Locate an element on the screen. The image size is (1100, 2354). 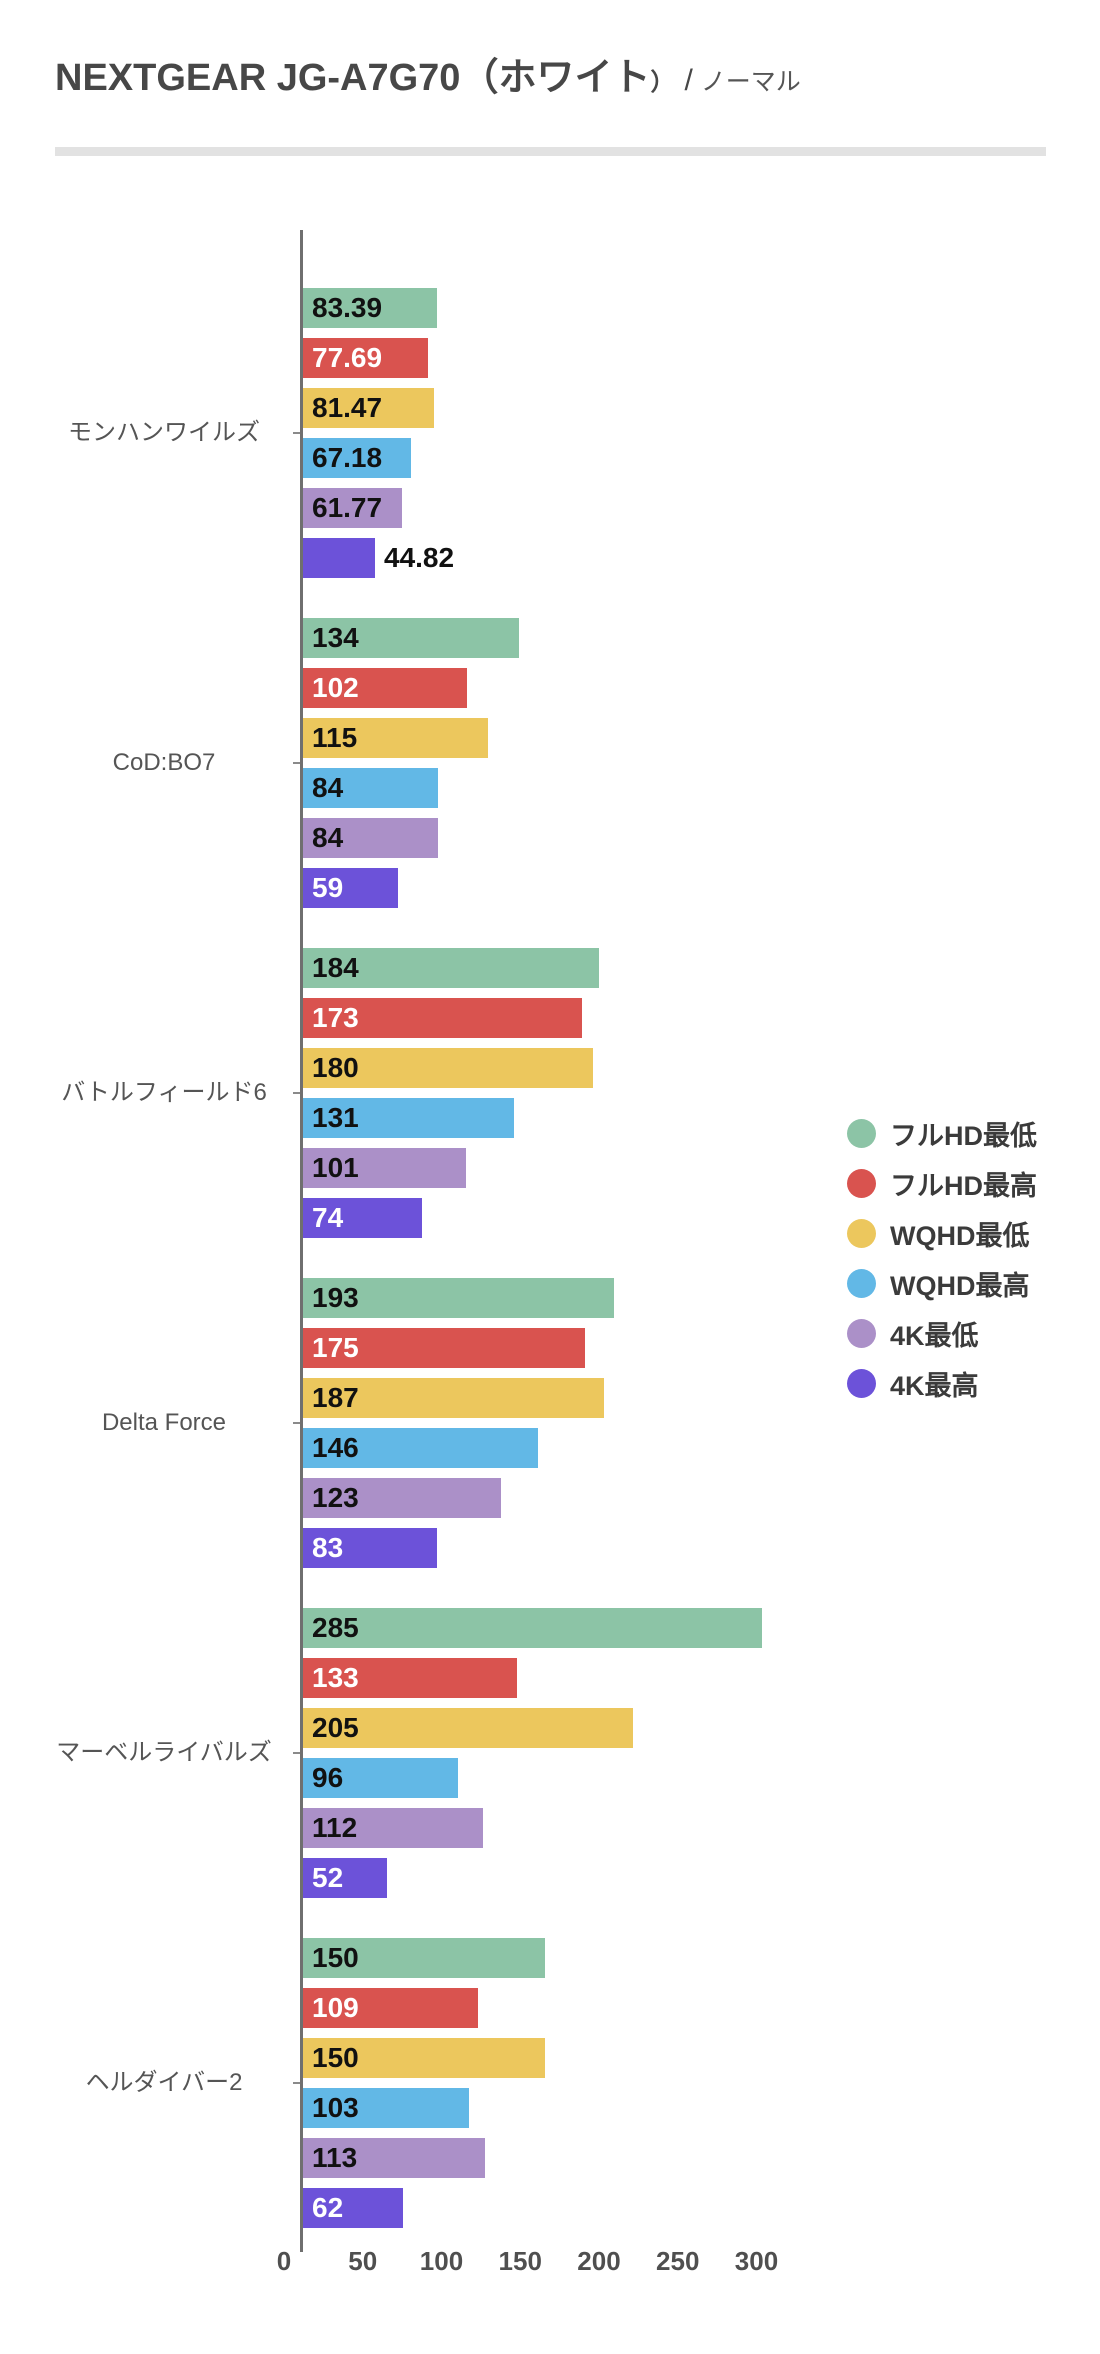
title-subtitle: ノーマル is located at coordinates (750, 82).